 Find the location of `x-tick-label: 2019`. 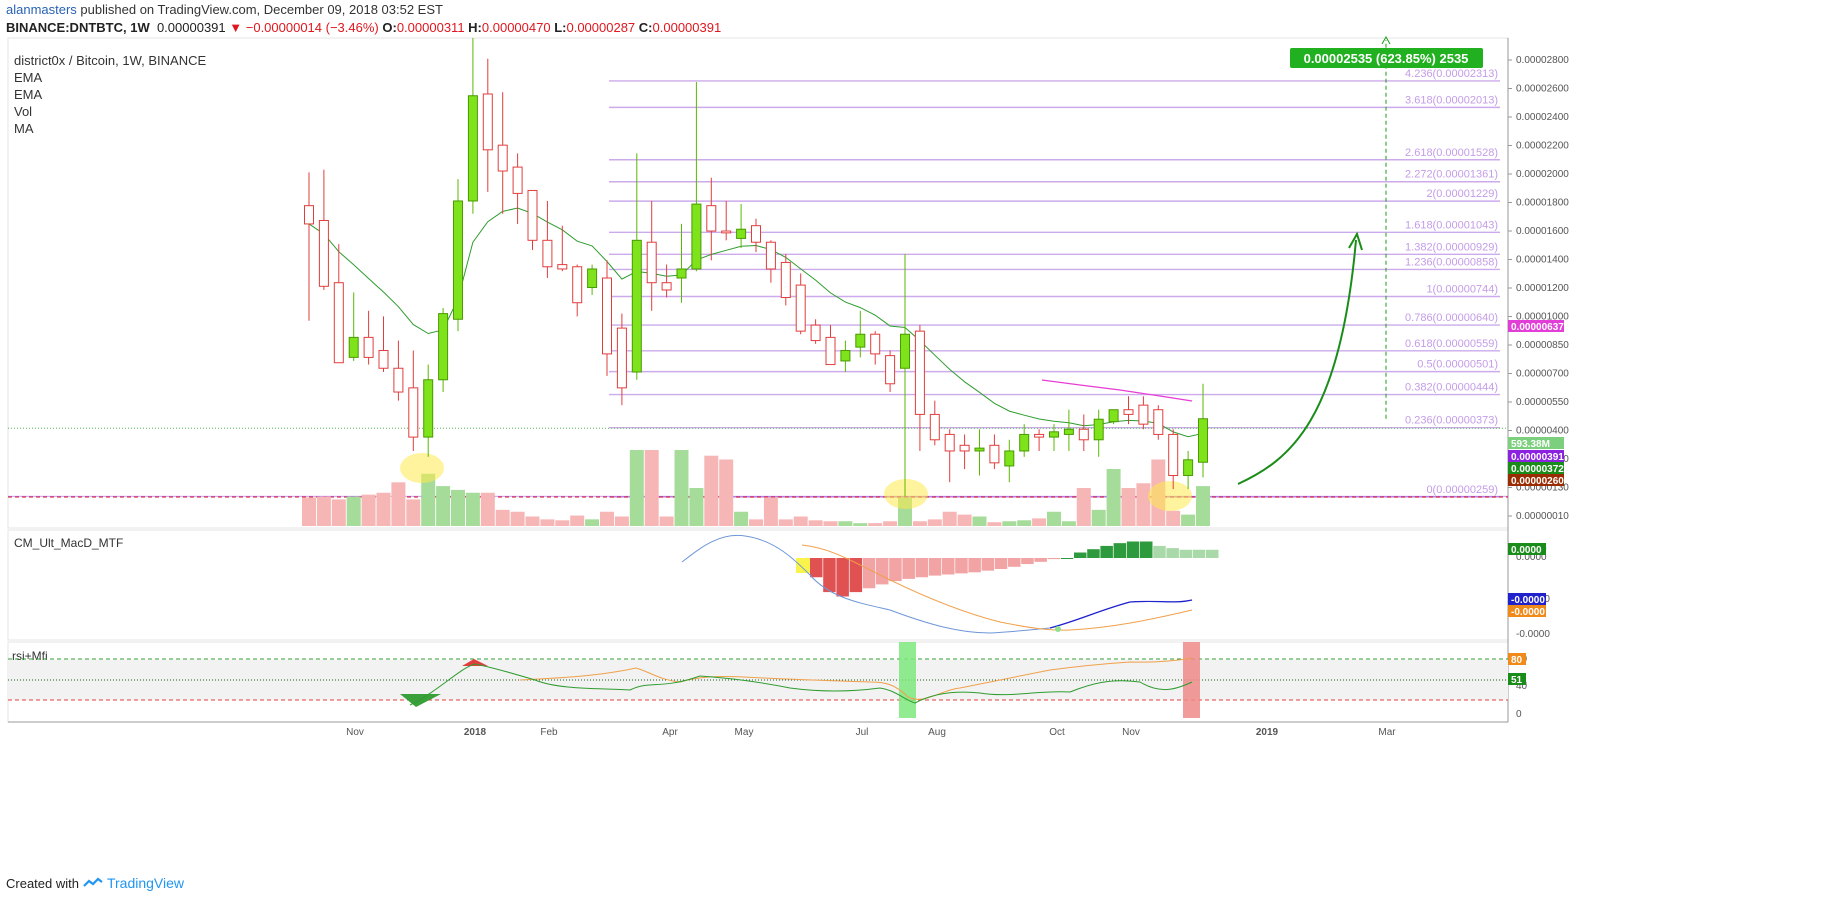

x-tick-label: 2019 is located at coordinates (1267, 732).